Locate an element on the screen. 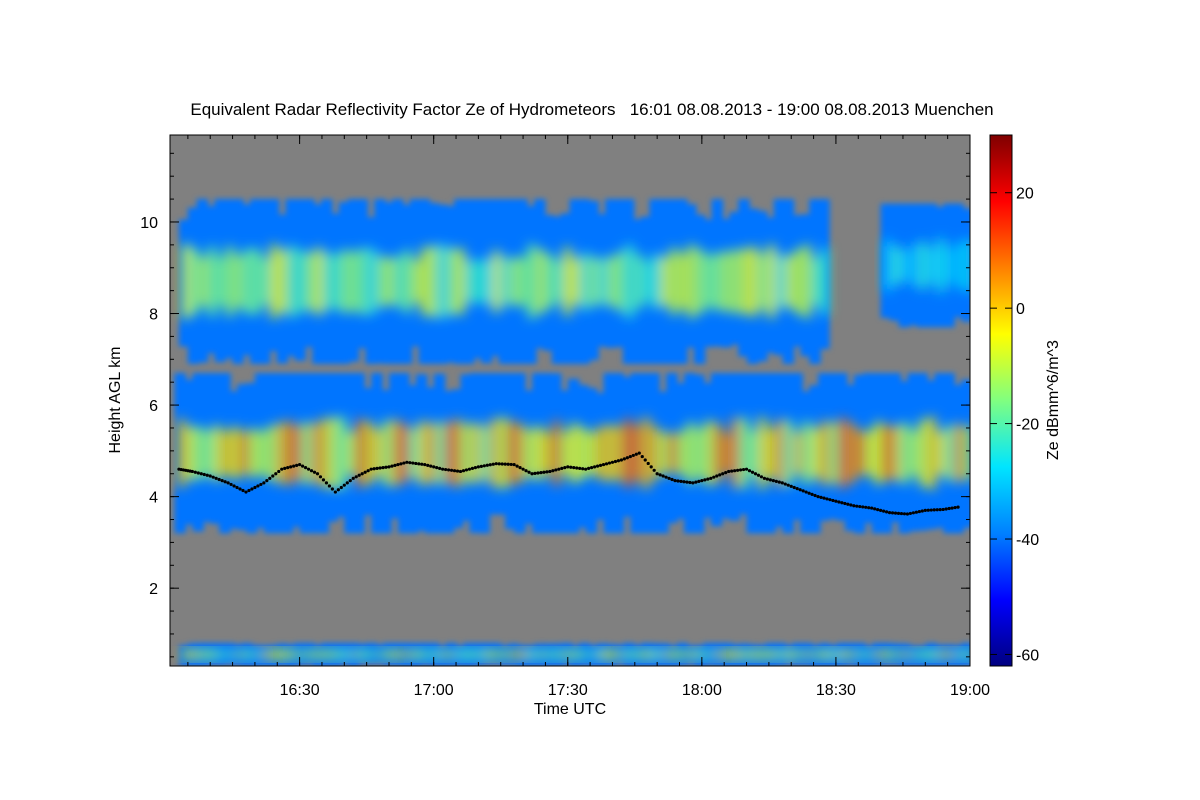  melting-layer-series is located at coordinates (568, 483).